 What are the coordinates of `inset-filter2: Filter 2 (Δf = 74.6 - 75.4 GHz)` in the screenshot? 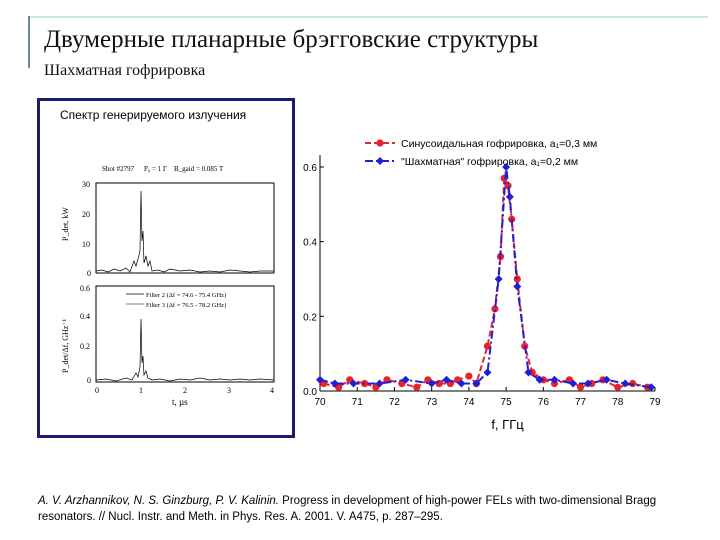 It's located at (186, 295).